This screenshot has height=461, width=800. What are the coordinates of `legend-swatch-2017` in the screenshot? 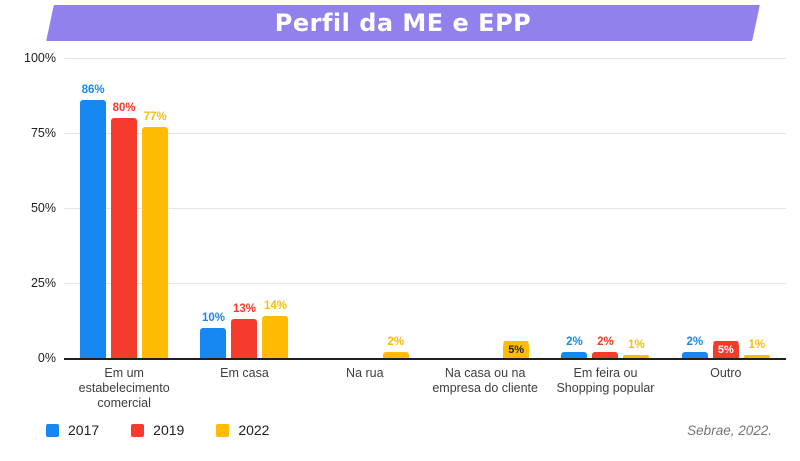 It's located at (52, 430).